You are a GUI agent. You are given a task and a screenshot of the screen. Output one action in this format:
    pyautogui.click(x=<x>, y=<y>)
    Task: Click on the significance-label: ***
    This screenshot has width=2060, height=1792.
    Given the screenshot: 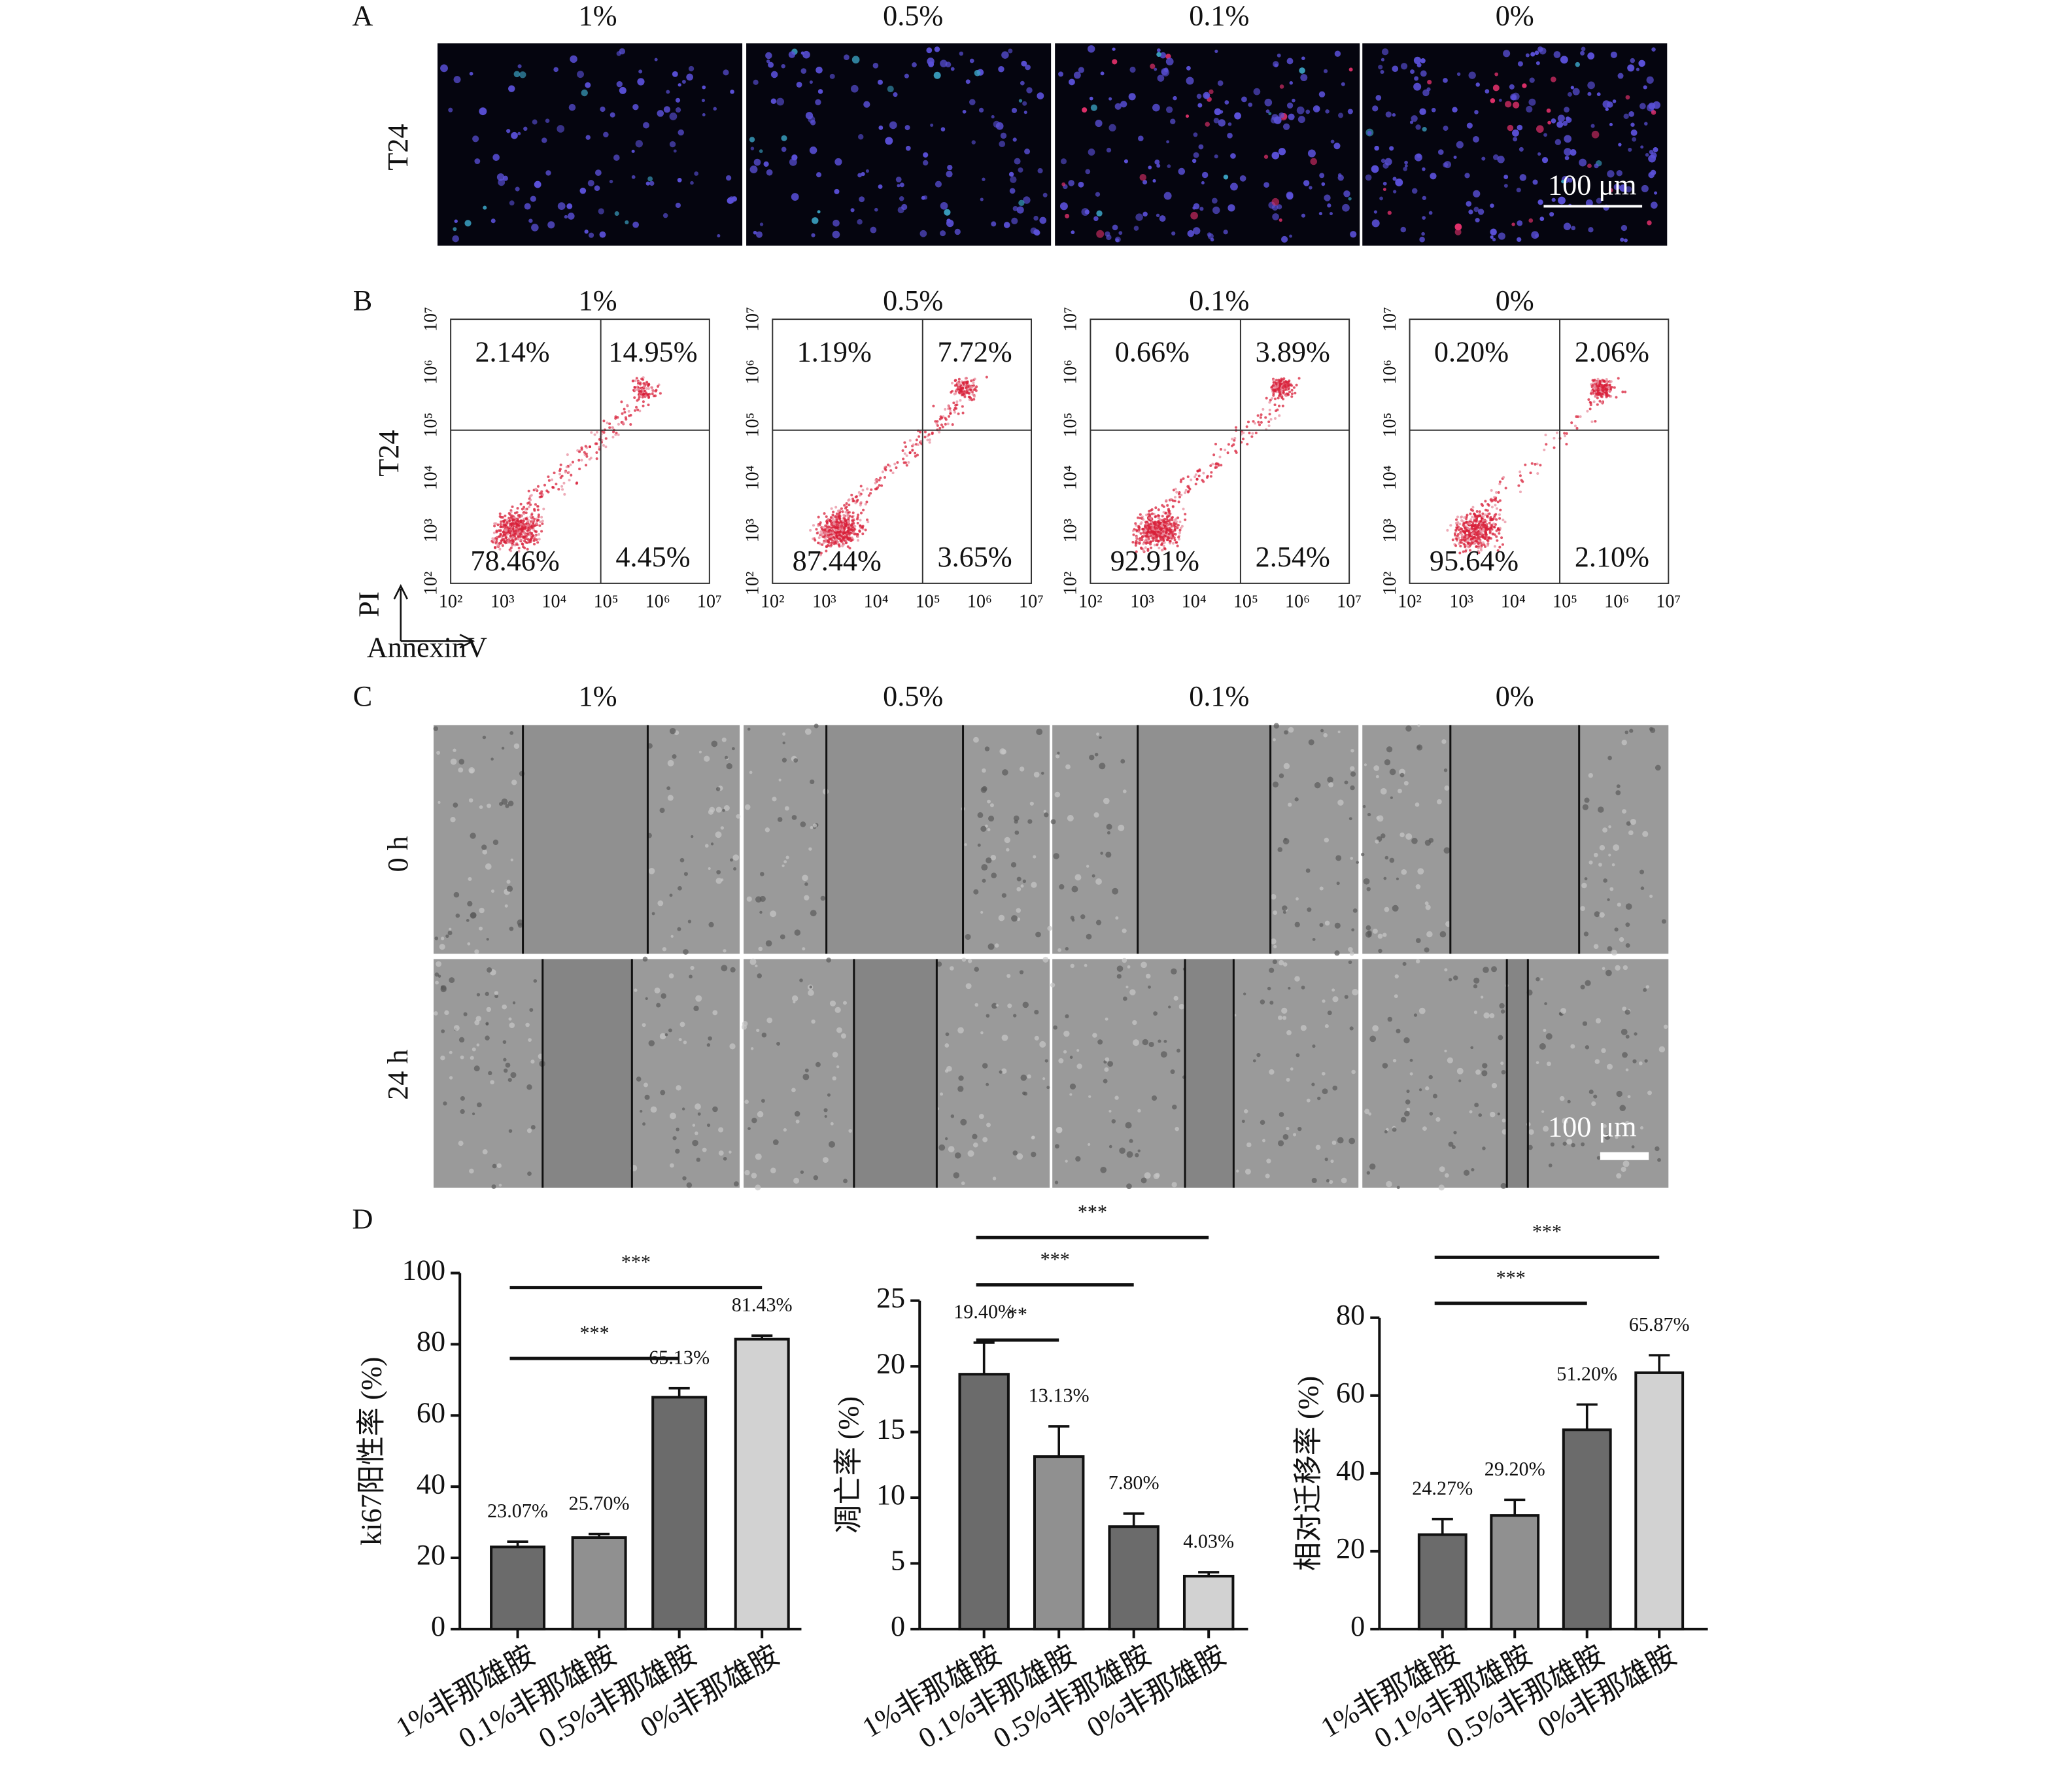 What is the action you would take?
    pyautogui.click(x=1511, y=1277)
    